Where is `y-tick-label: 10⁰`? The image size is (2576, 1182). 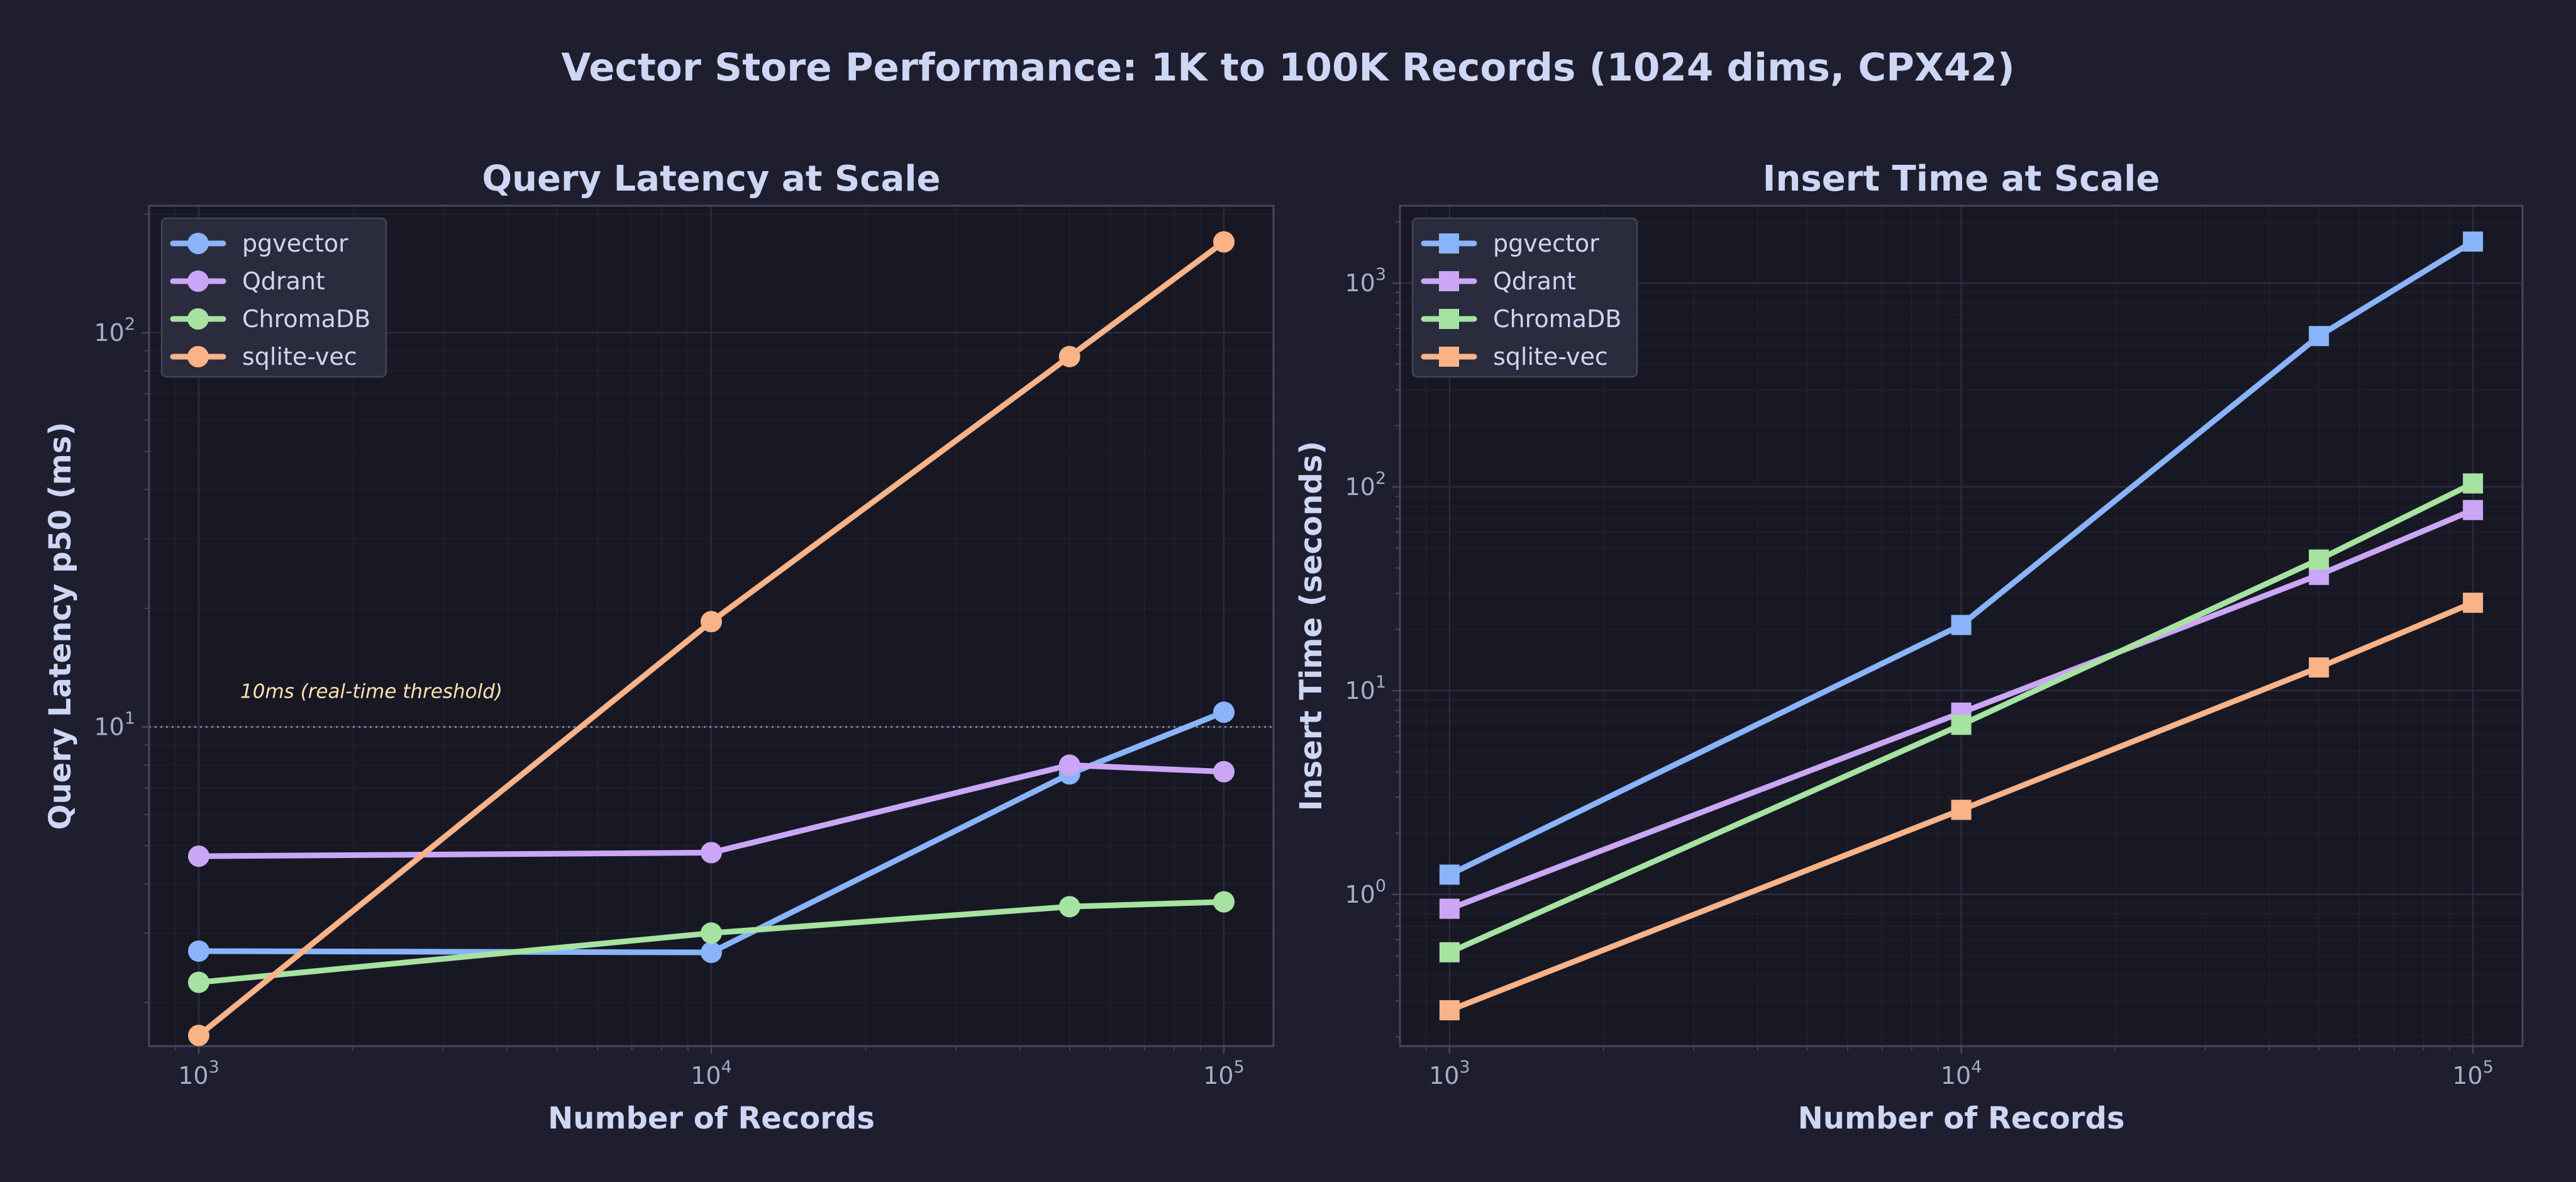 y-tick-label: 10⁰ is located at coordinates (1365, 892).